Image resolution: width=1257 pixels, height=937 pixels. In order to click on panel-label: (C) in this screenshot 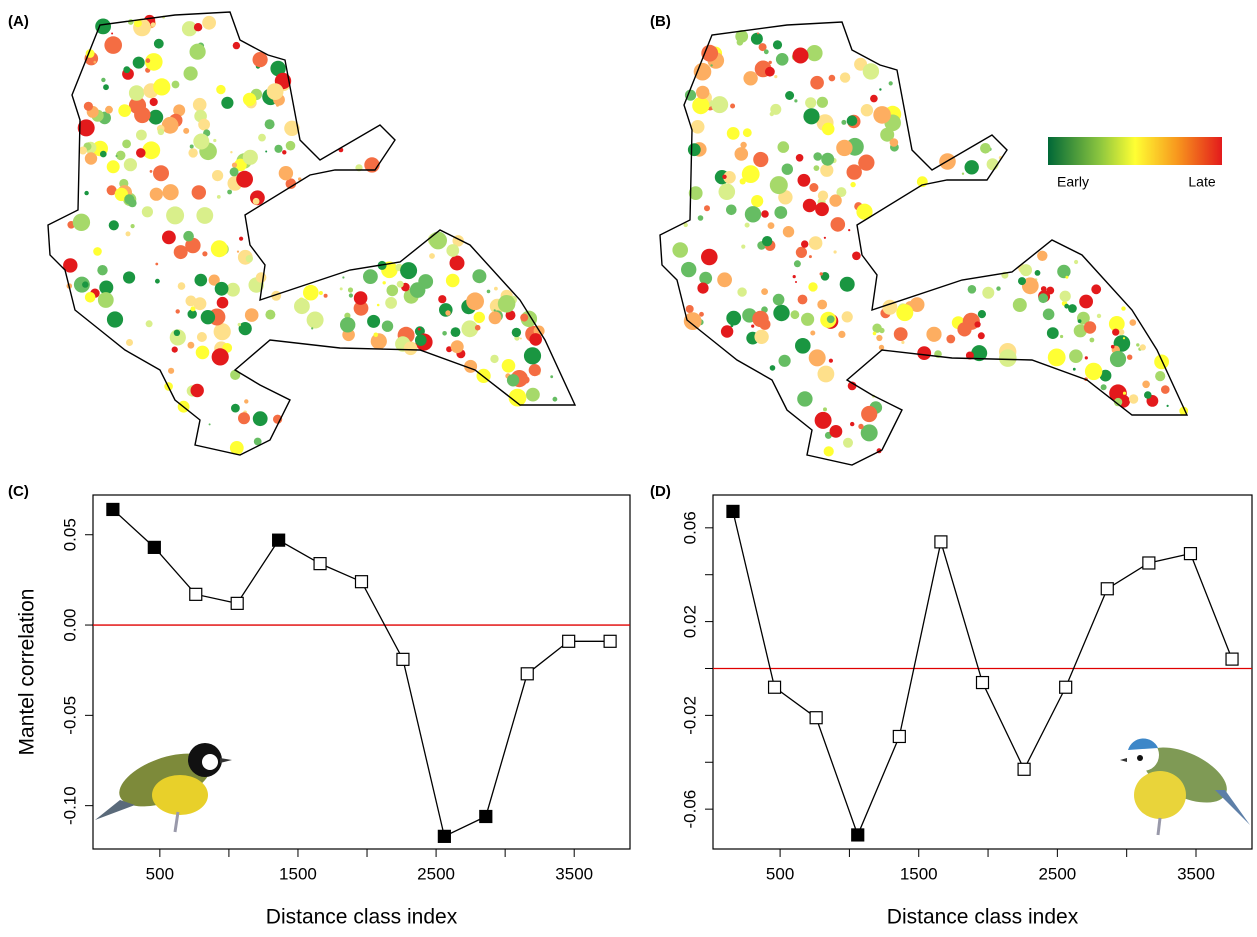, I will do `click(18, 491)`.